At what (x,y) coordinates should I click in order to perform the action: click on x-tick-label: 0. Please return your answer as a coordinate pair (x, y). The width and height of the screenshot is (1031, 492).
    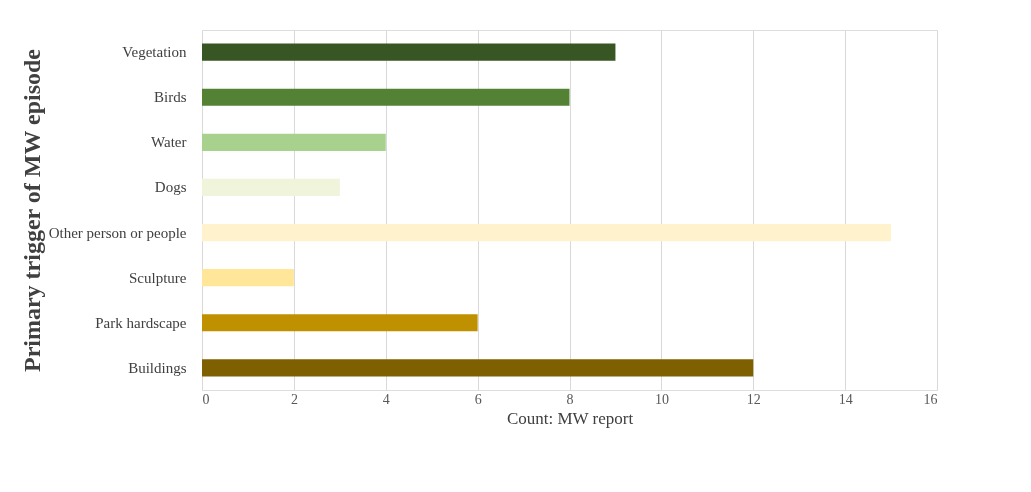
    Looking at the image, I should click on (206, 399).